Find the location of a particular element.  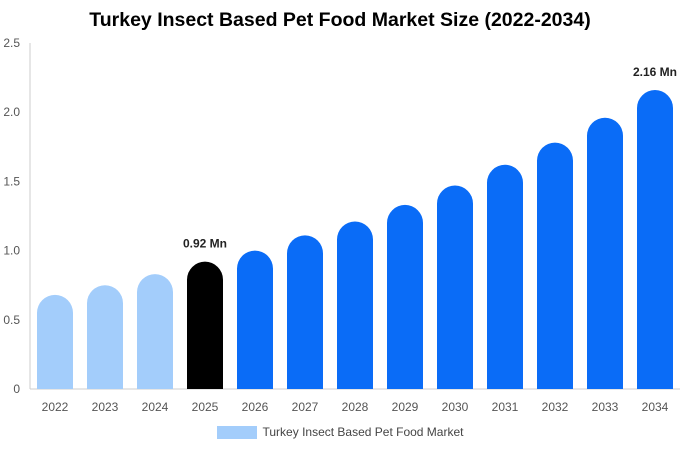

x-tick-label: 2032 is located at coordinates (555, 407).